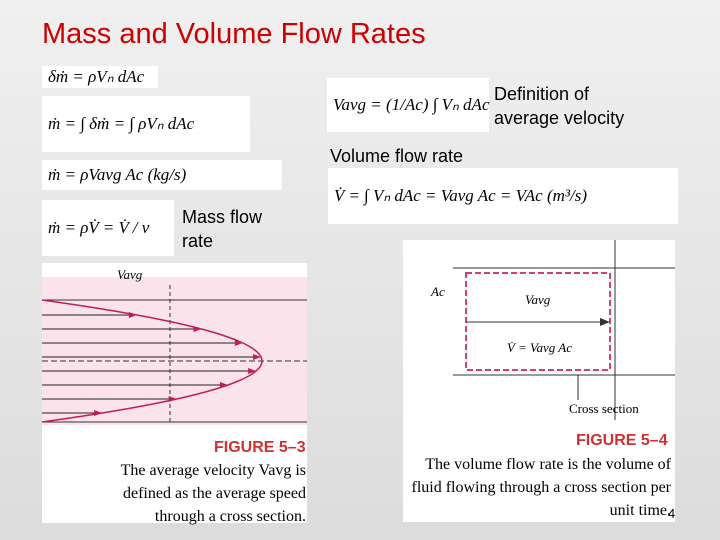  I want to click on label: Mass flow rate, so click(222, 229).